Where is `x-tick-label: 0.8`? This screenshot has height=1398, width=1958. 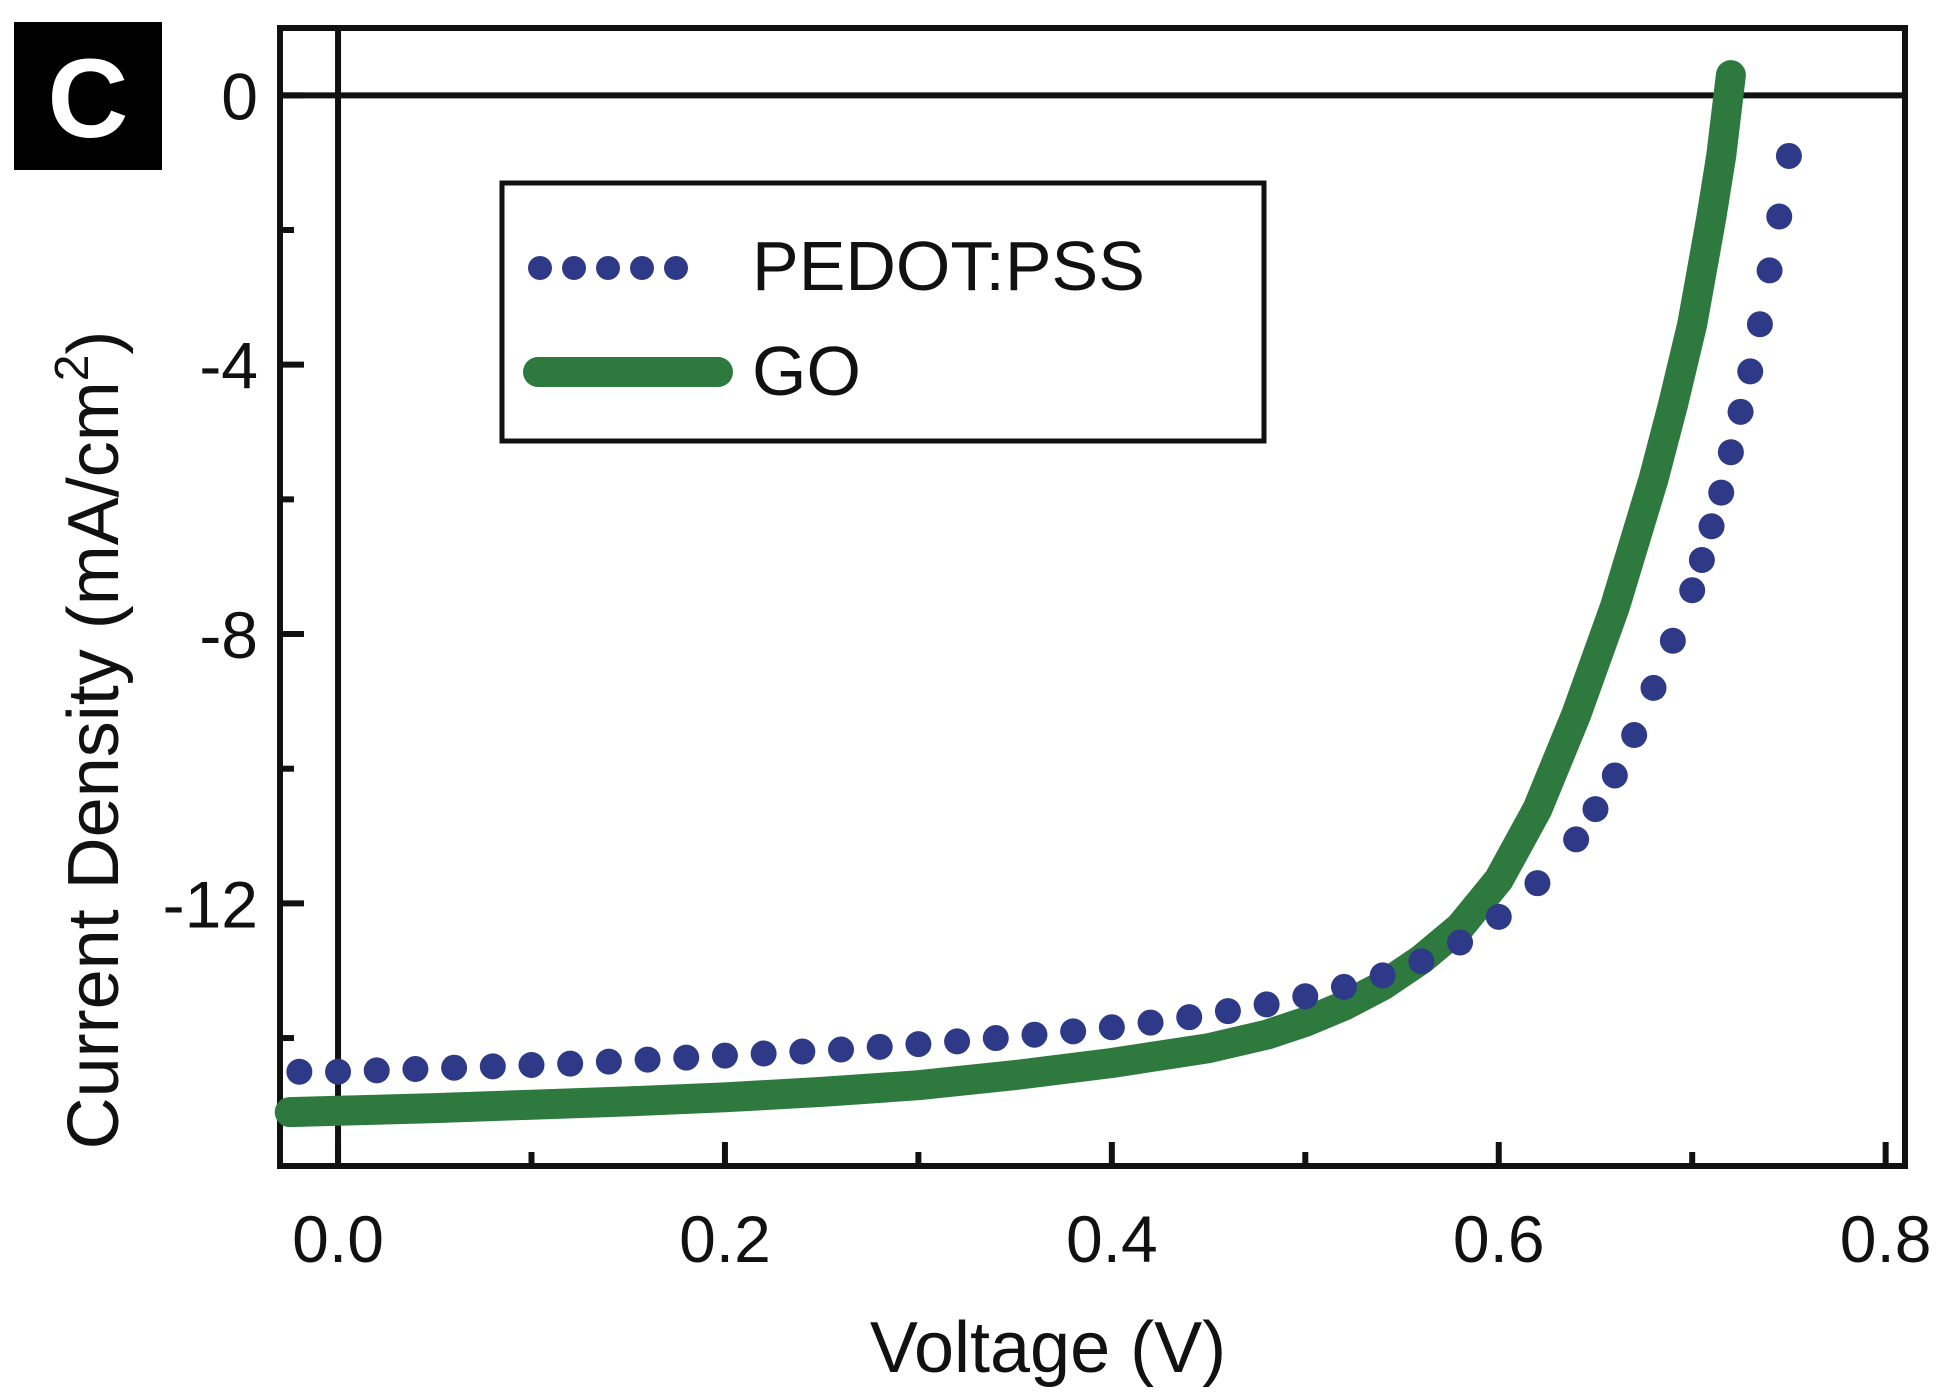
x-tick-label: 0.8 is located at coordinates (1886, 1239).